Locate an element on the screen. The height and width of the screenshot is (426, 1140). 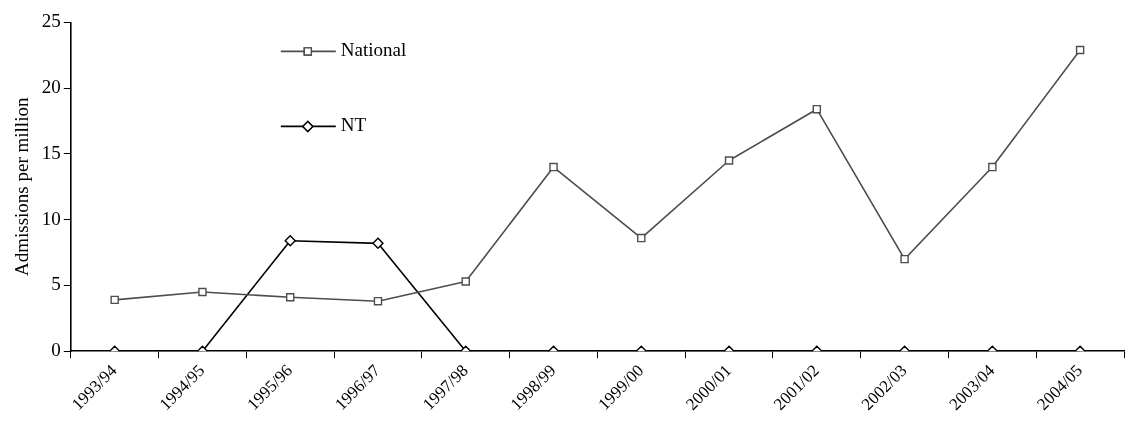
y-tick-label: 25 is located at coordinates (51, 21).